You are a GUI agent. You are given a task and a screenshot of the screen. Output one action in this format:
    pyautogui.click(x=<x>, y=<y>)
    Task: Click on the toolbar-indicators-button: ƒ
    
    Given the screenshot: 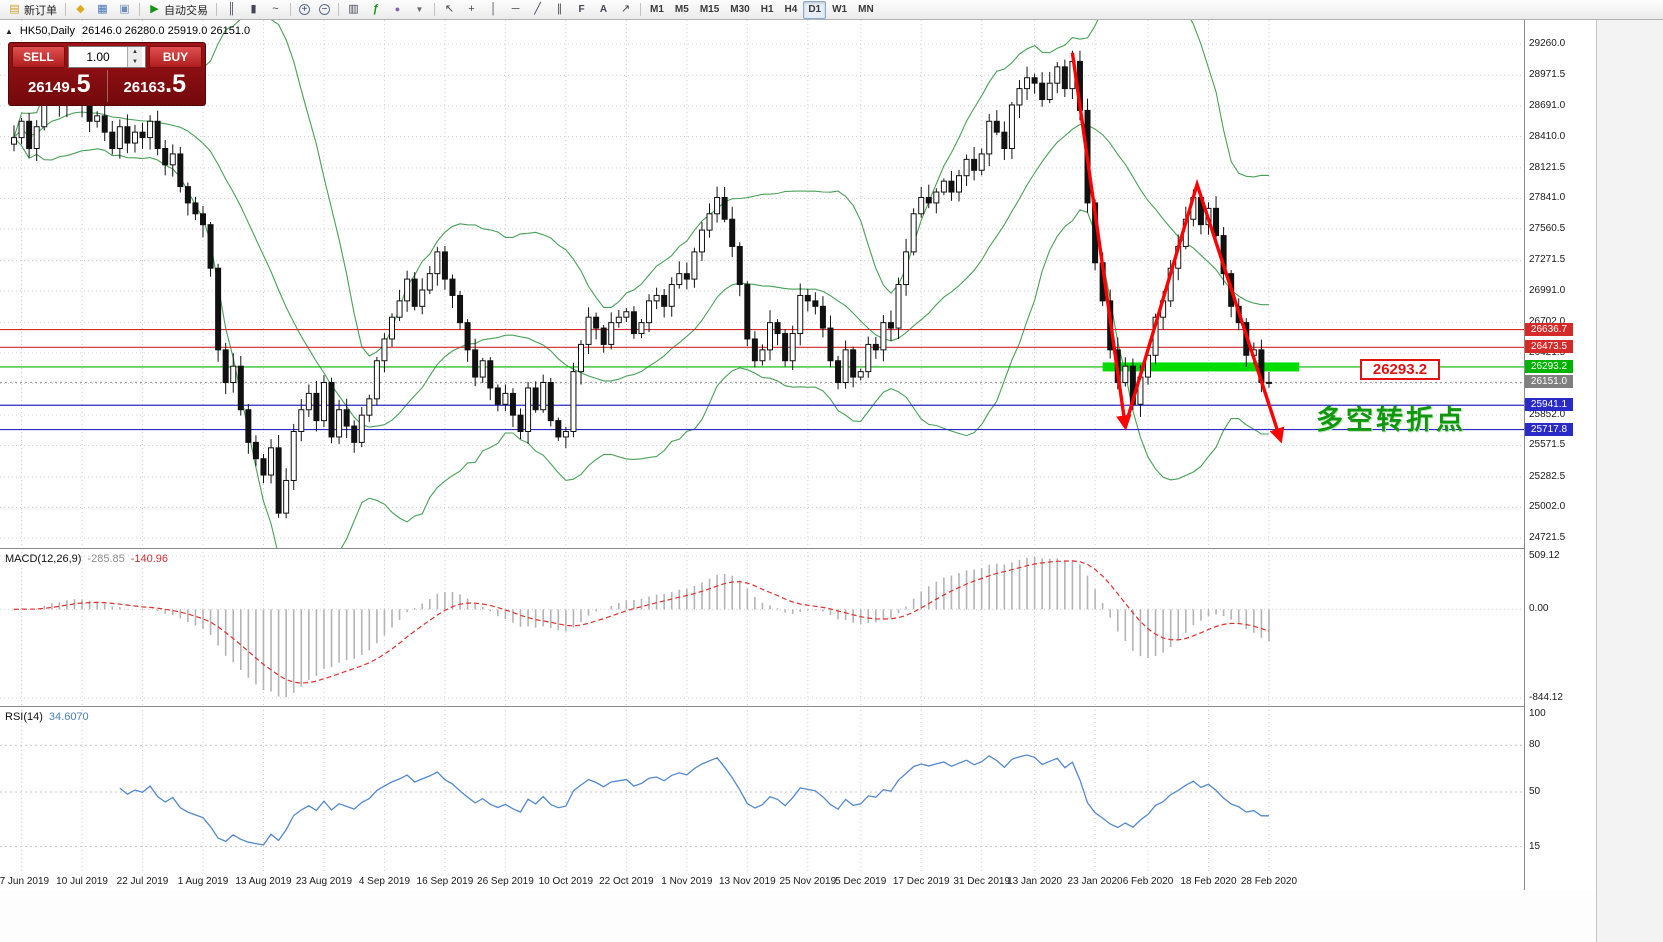 What is the action you would take?
    pyautogui.click(x=375, y=10)
    